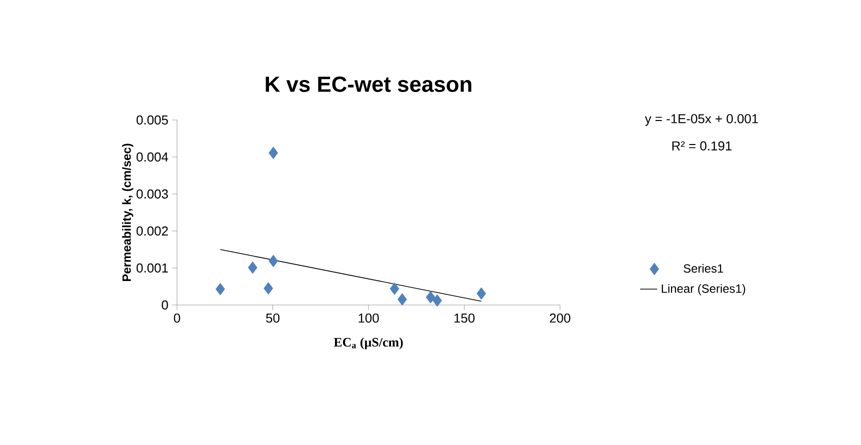  What do you see at coordinates (702, 145) in the screenshot?
I see `text: R² = 0.191` at bounding box center [702, 145].